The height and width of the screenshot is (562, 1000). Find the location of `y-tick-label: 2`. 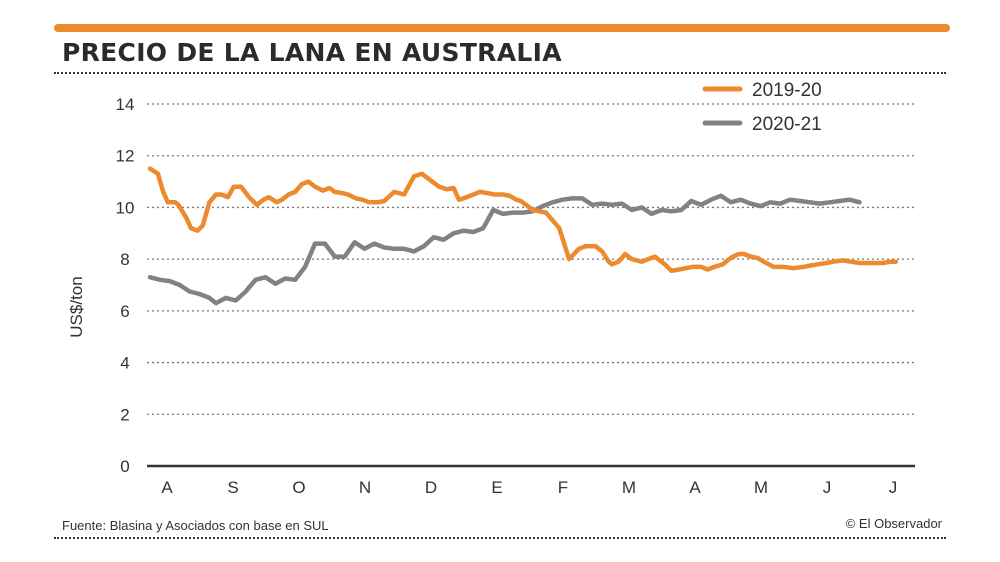

y-tick-label: 2 is located at coordinates (124, 414).